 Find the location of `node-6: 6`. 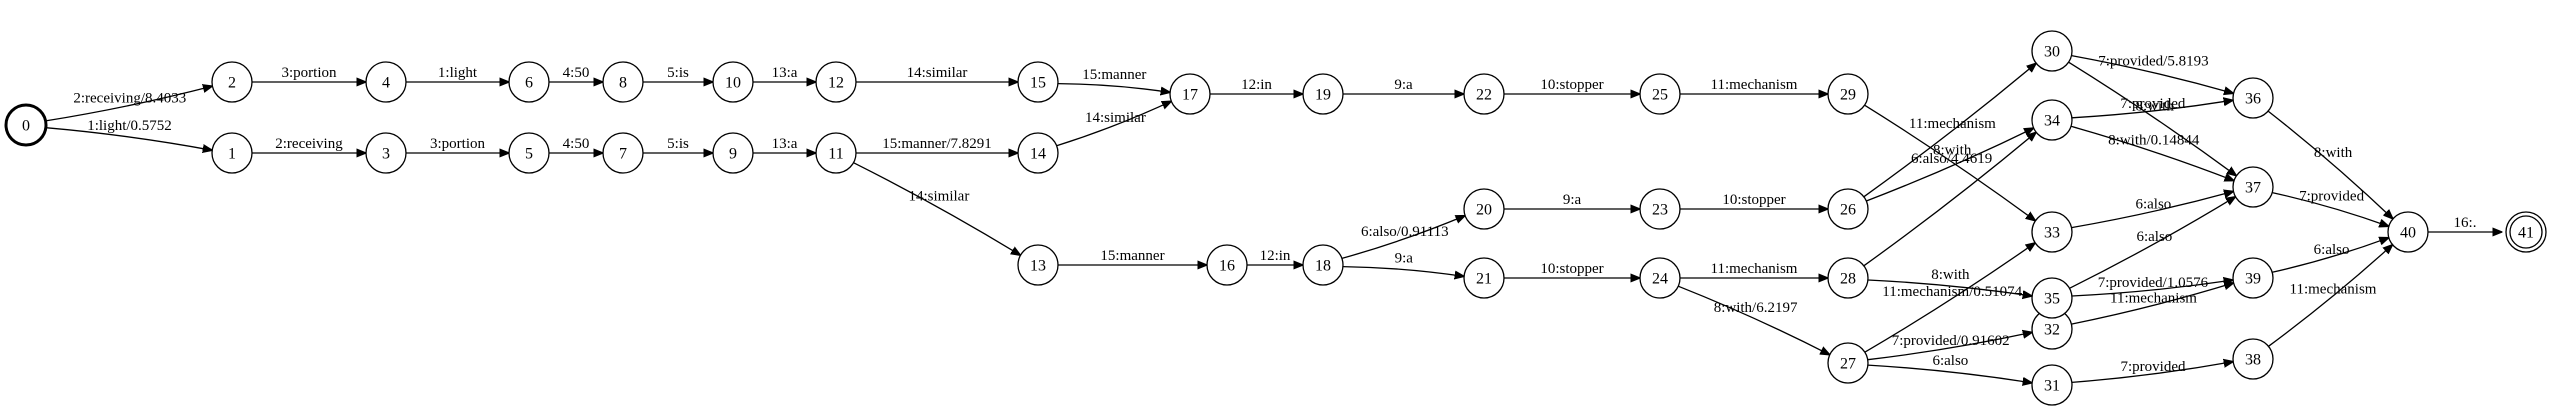

node-6: 6 is located at coordinates (529, 82).